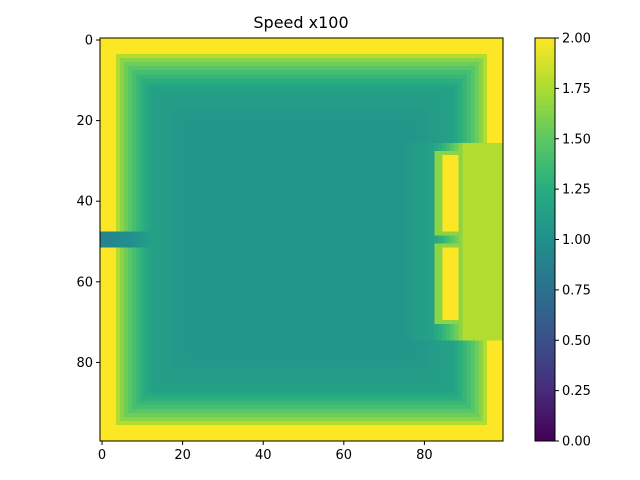  What do you see at coordinates (89, 41) in the screenshot?
I see `y-tick-label: 0` at bounding box center [89, 41].